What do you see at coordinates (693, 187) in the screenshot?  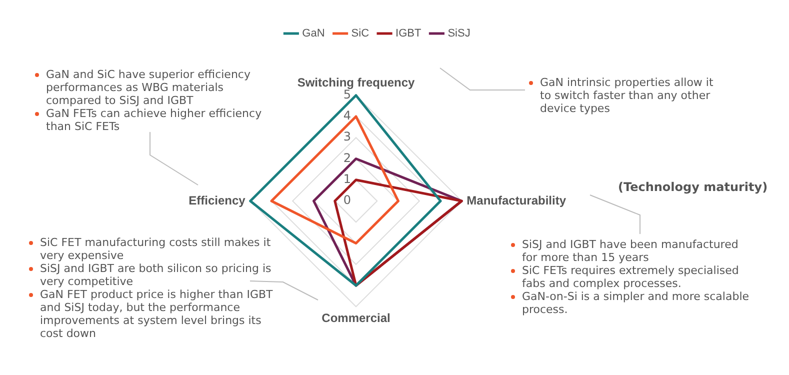 I see `text: (Technology maturity)` at bounding box center [693, 187].